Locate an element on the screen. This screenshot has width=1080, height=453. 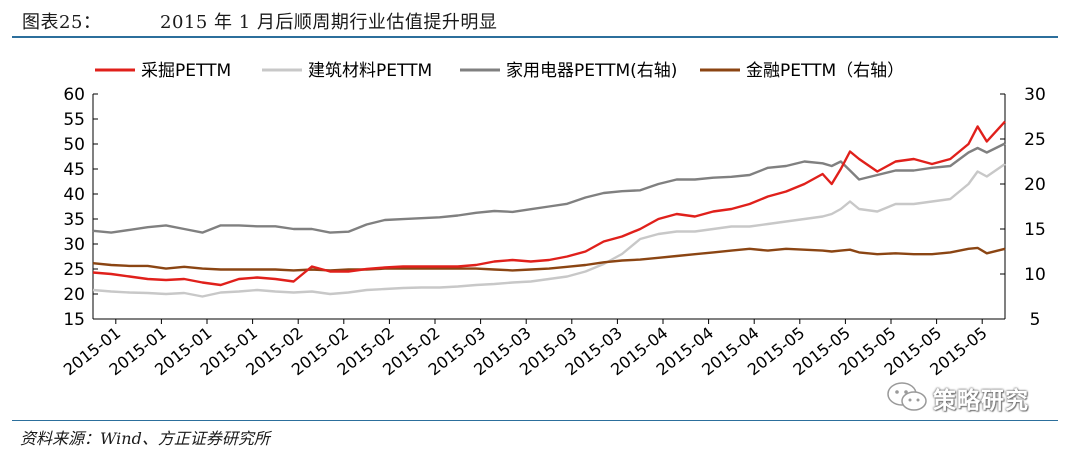
y-left-tick-label: 20 is located at coordinates (74, 295).